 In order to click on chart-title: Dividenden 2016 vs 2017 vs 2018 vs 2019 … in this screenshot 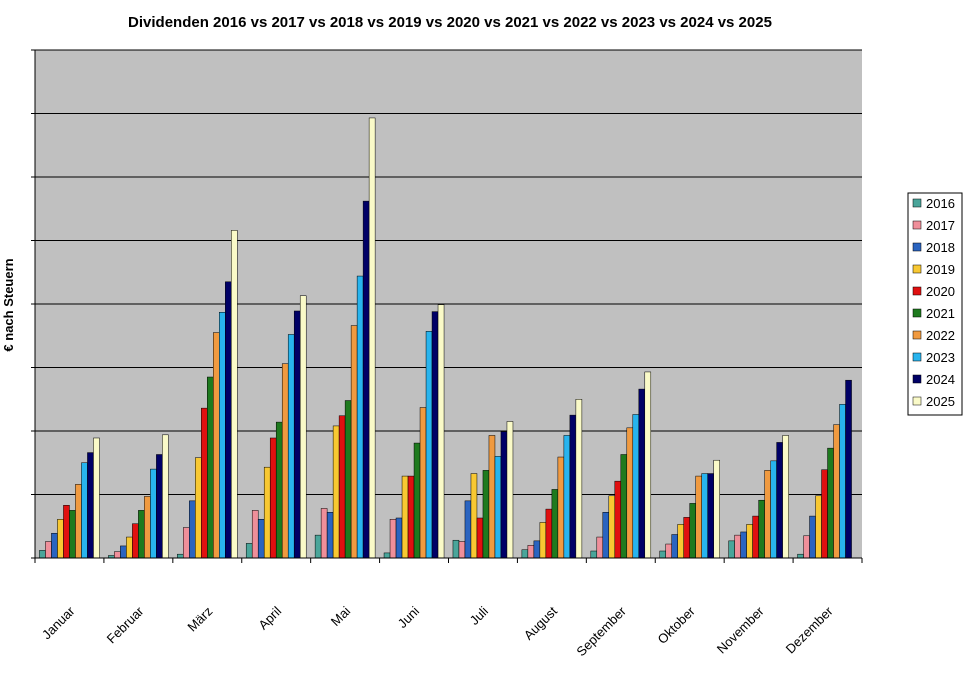, I will do `click(450, 22)`.